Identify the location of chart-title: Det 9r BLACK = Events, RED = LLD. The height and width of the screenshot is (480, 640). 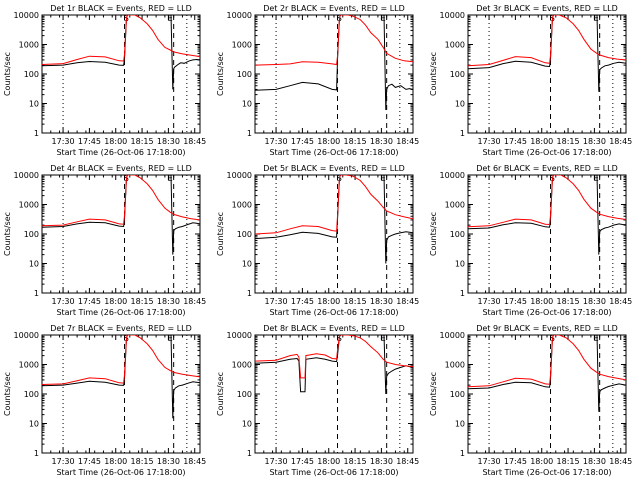
(547, 328).